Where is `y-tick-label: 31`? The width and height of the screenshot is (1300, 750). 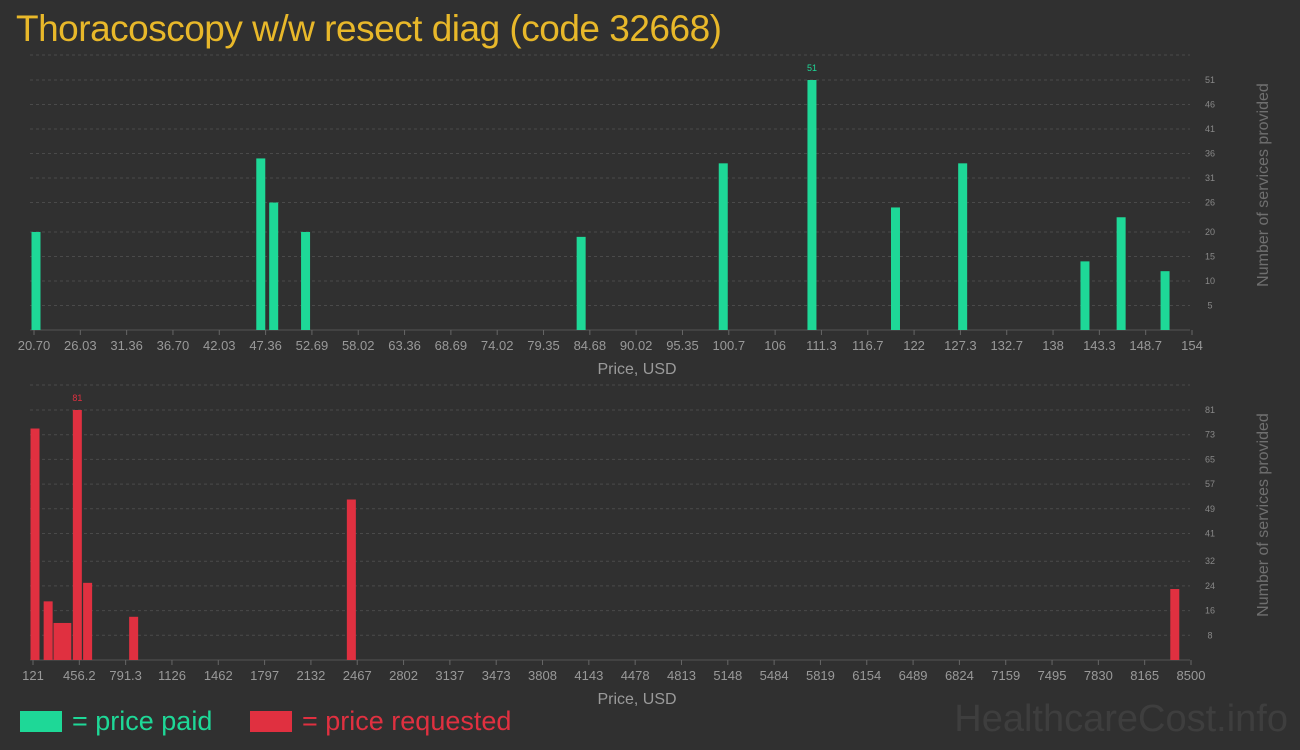
y-tick-label: 31 is located at coordinates (1210, 178).